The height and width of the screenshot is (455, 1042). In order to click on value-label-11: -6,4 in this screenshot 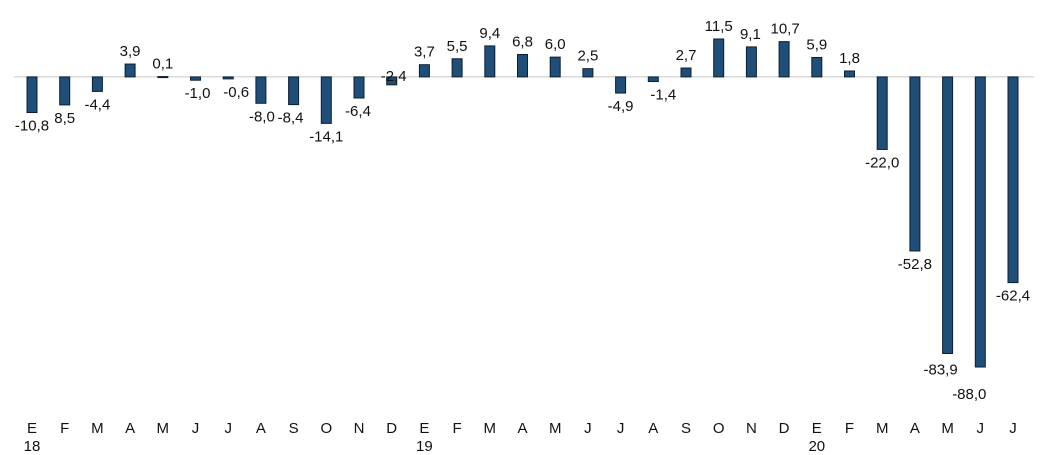, I will do `click(358, 111)`.